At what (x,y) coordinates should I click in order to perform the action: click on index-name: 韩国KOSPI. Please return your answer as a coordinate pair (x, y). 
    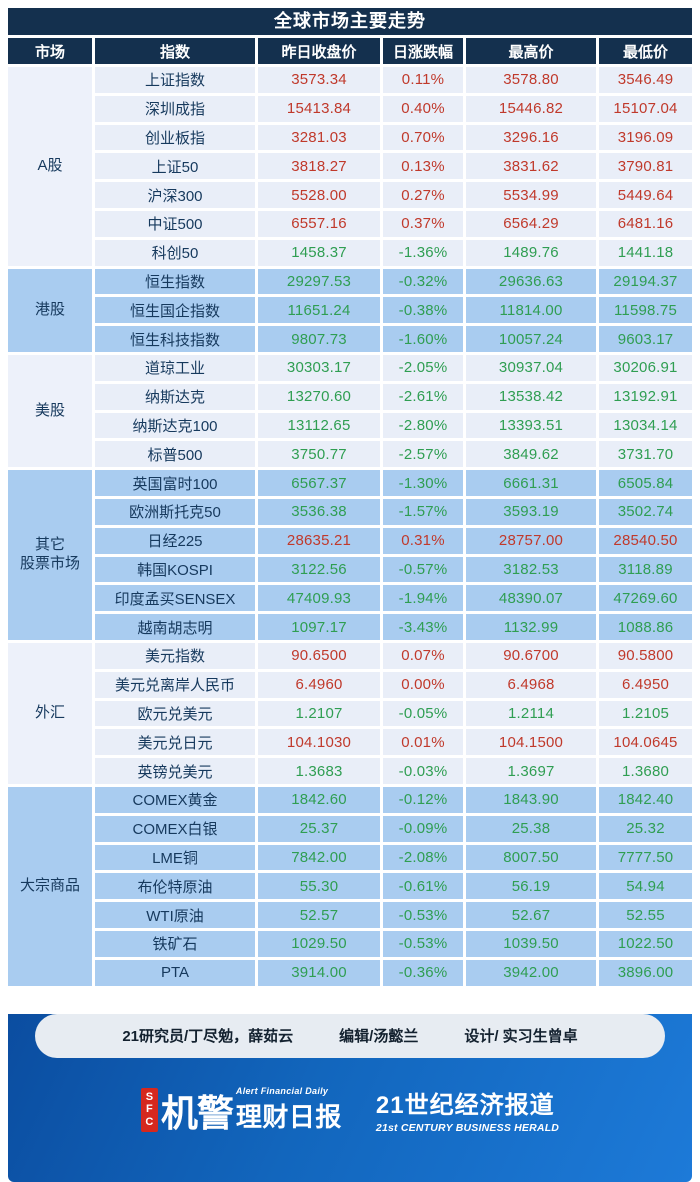
    Looking at the image, I should click on (175, 569).